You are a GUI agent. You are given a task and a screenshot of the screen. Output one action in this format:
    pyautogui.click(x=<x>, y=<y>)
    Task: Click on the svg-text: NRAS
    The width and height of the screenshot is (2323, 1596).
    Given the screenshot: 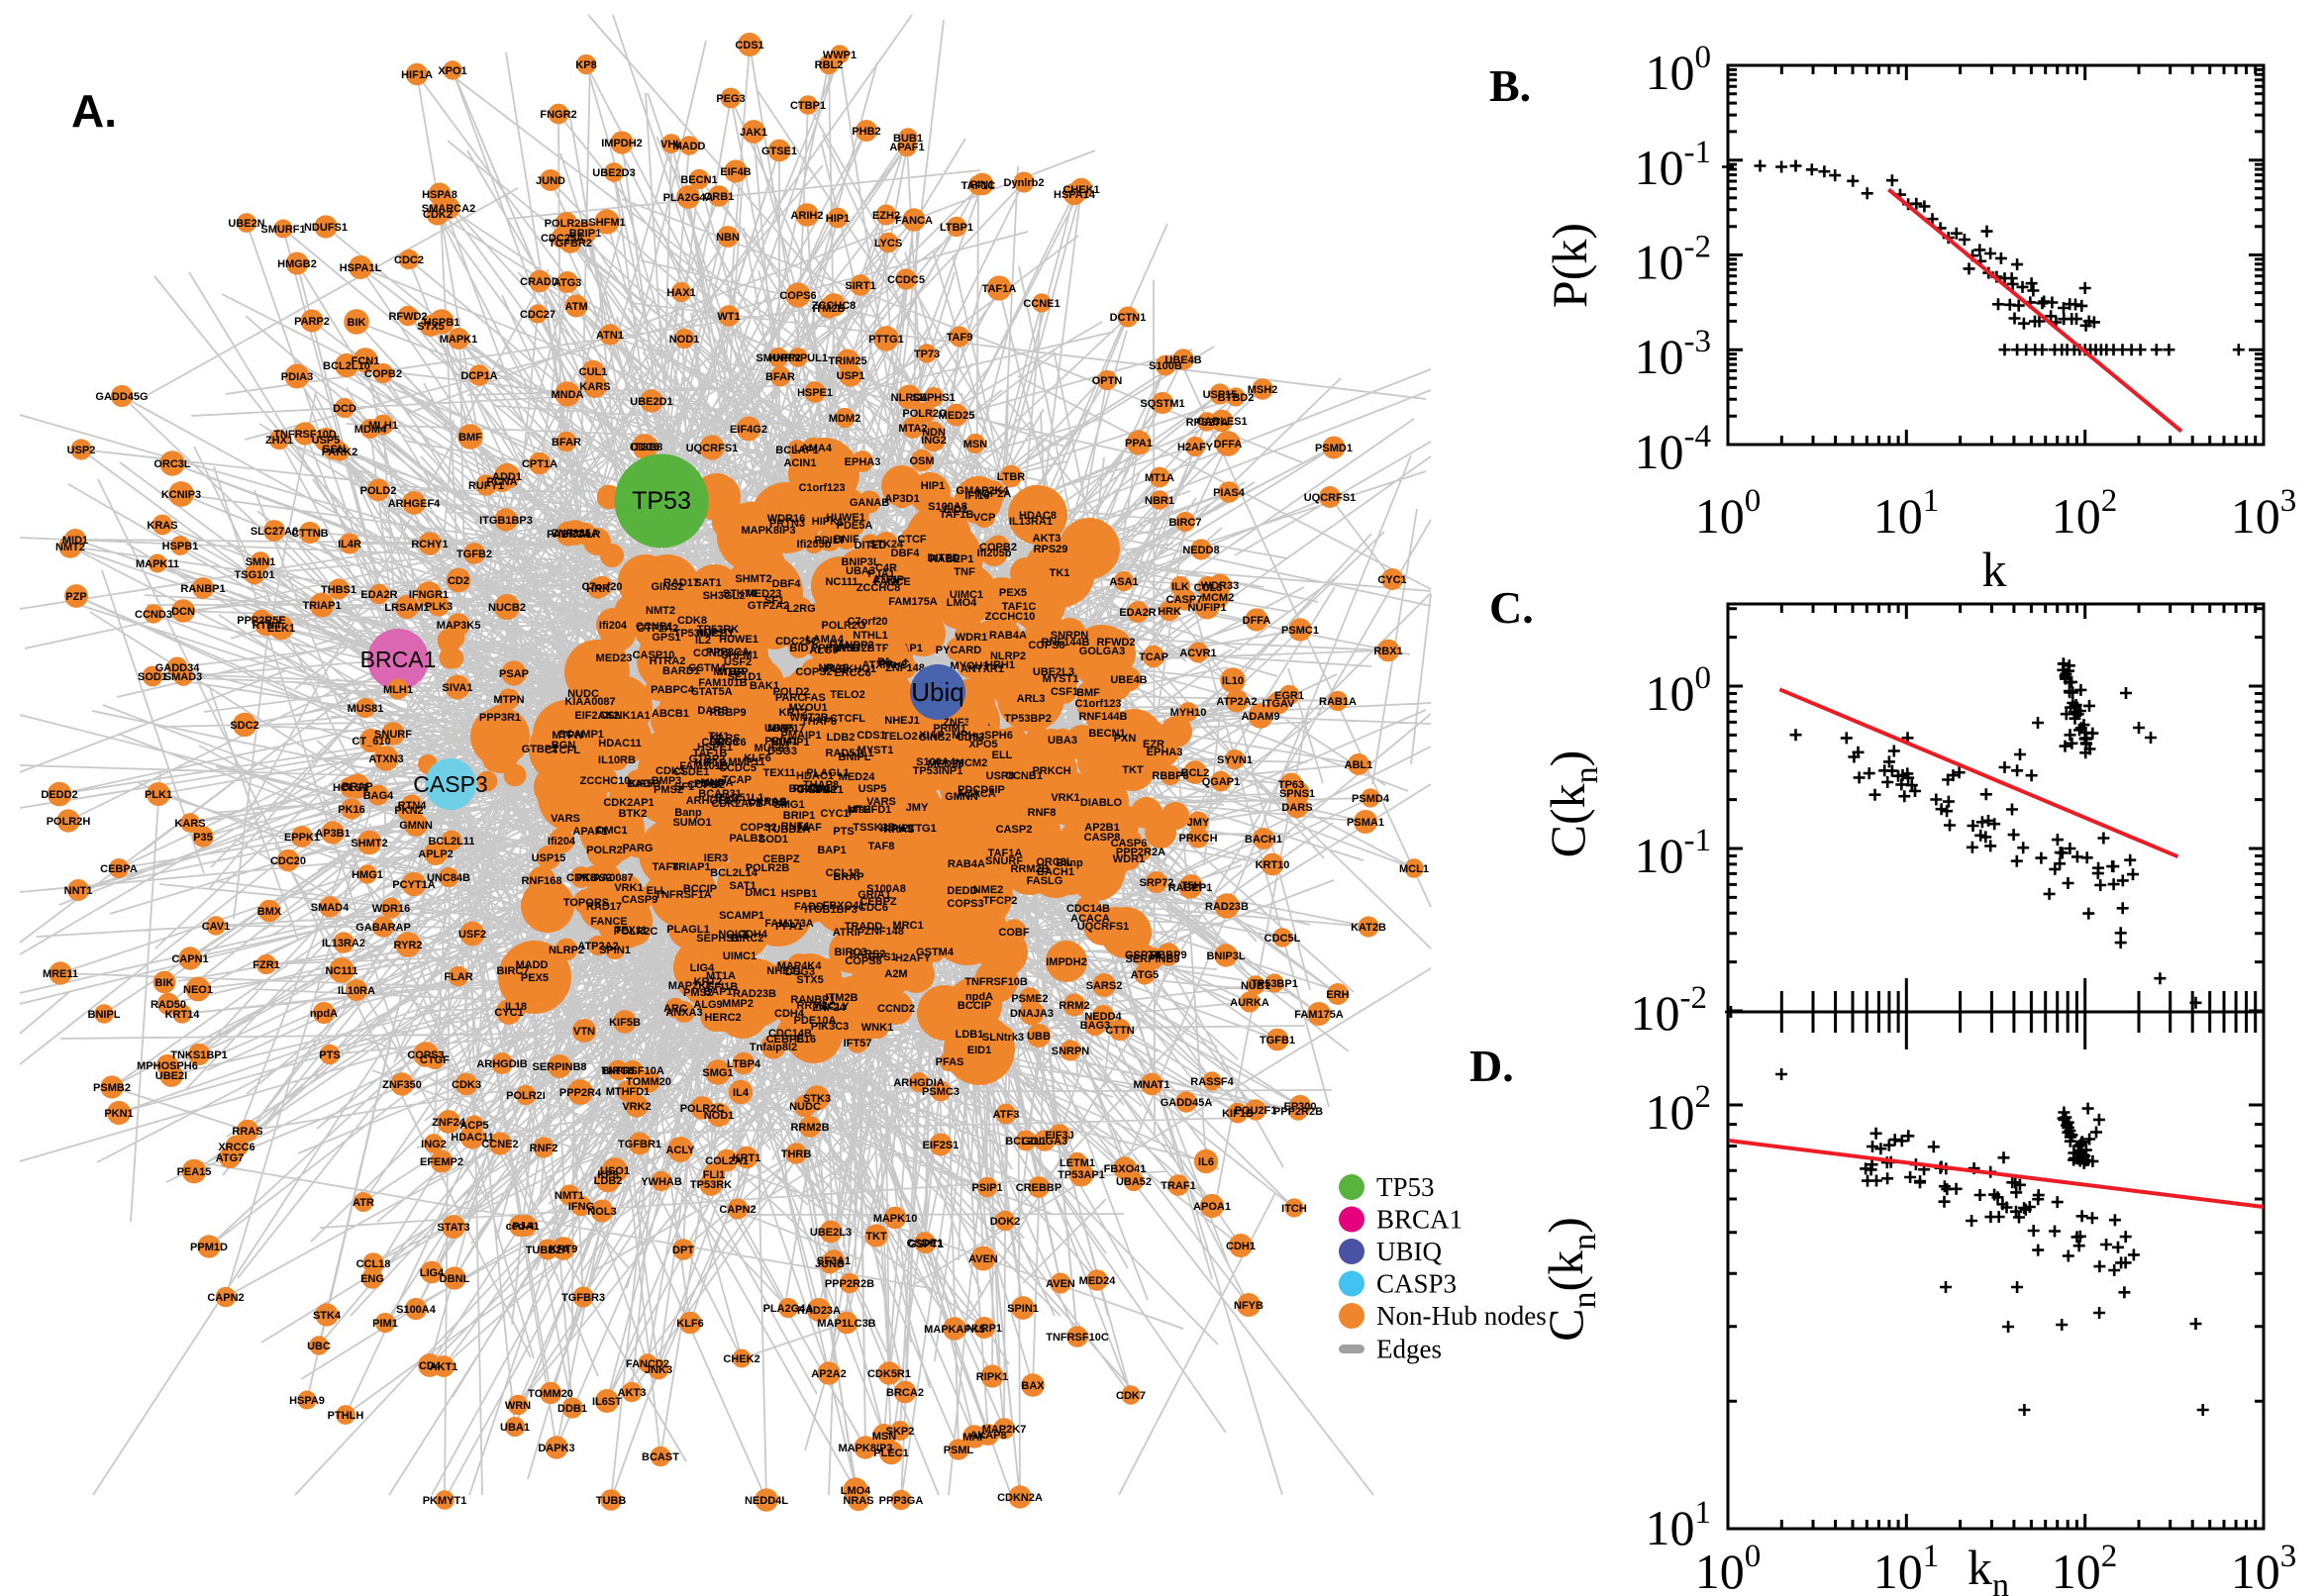 What is the action you would take?
    pyautogui.click(x=834, y=668)
    